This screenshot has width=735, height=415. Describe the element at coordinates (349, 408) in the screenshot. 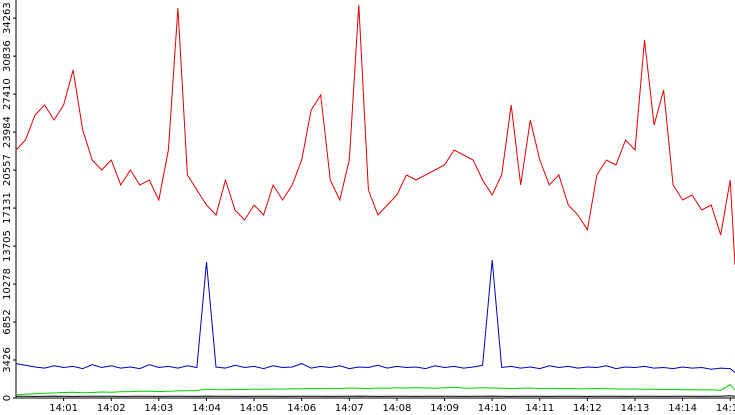

I see `x-tick-label: 14:07` at that location.